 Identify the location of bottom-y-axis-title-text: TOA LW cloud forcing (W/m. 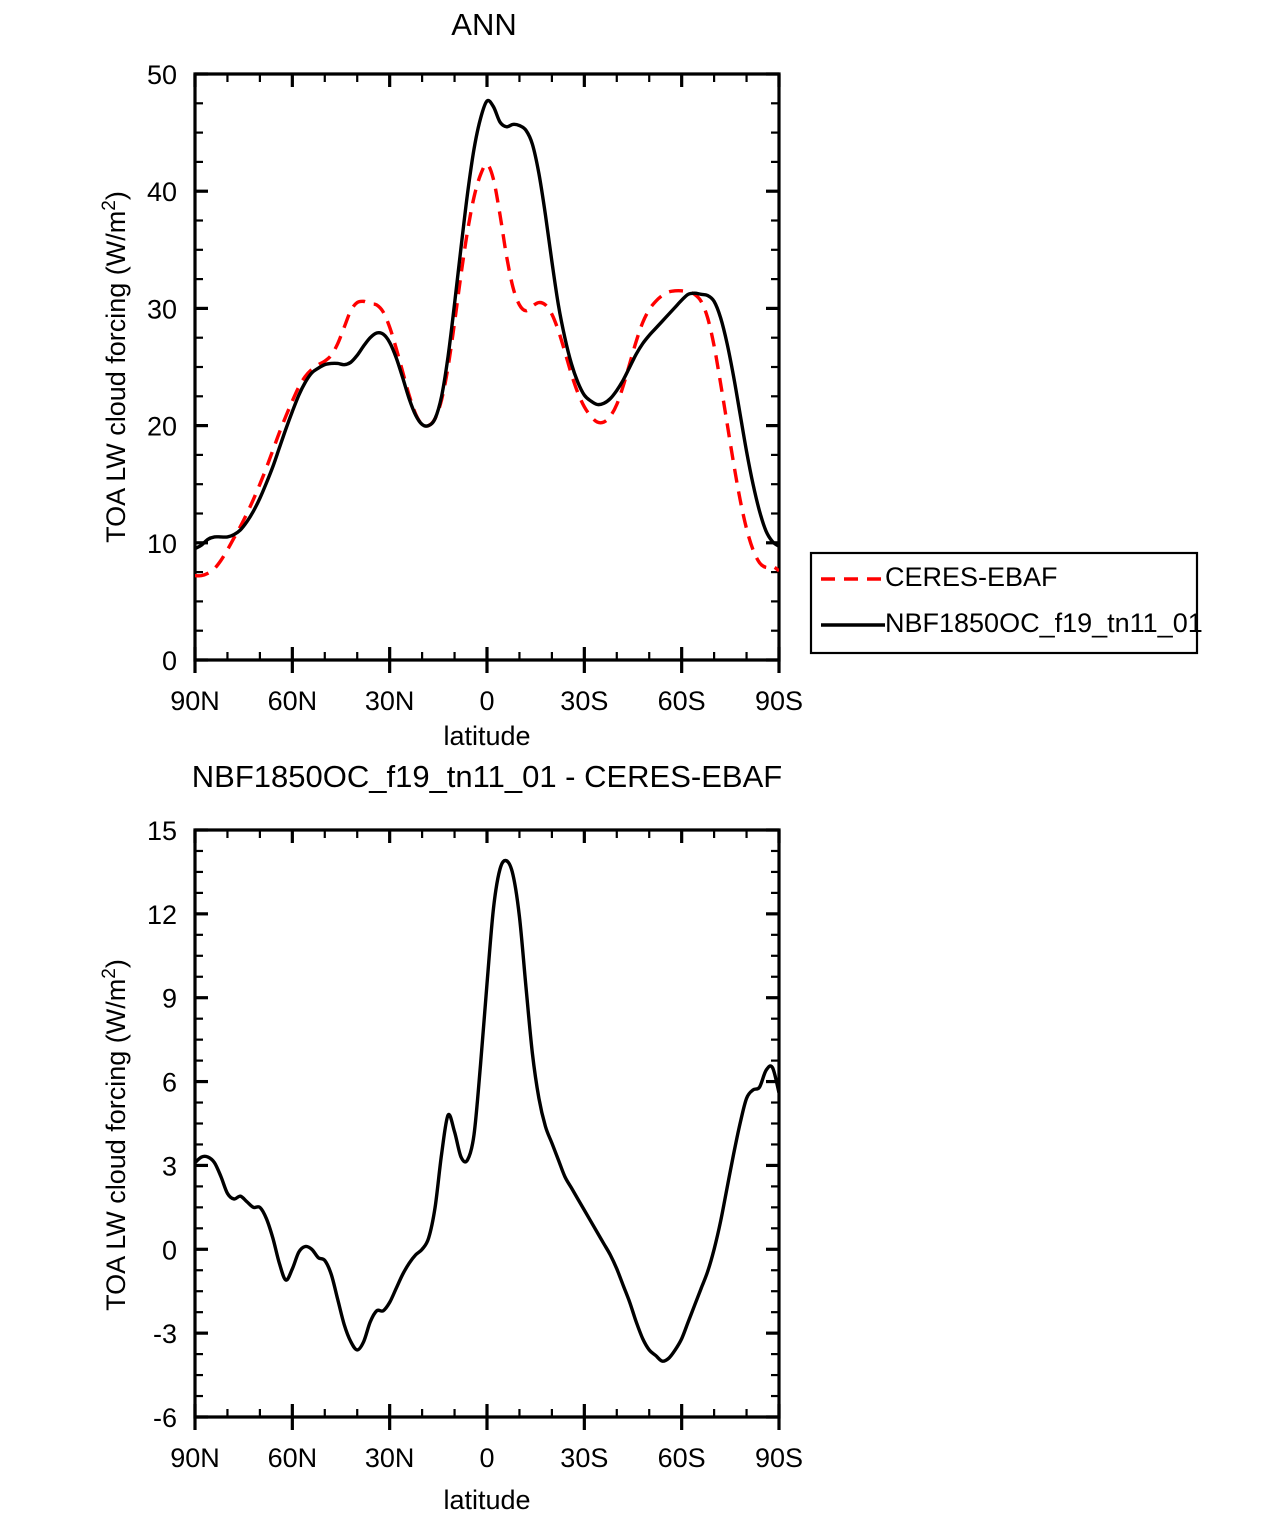
(116, 1145).